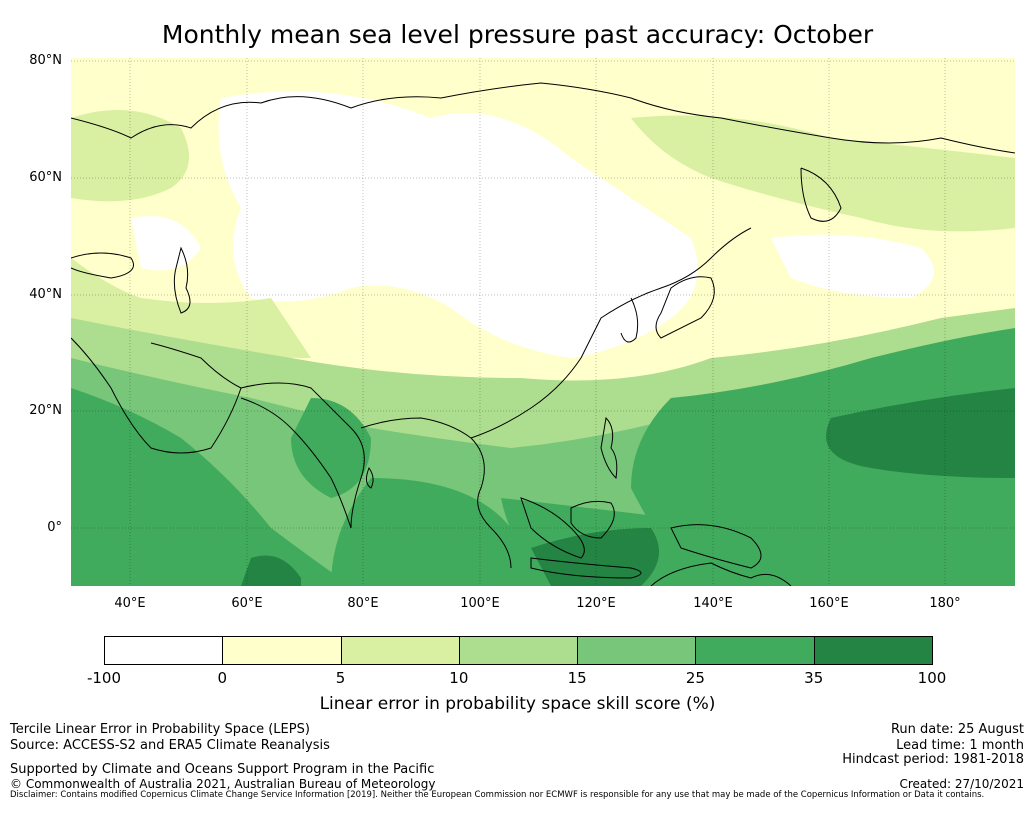  What do you see at coordinates (945, 603) in the screenshot?
I see `lon-label: 180°` at bounding box center [945, 603].